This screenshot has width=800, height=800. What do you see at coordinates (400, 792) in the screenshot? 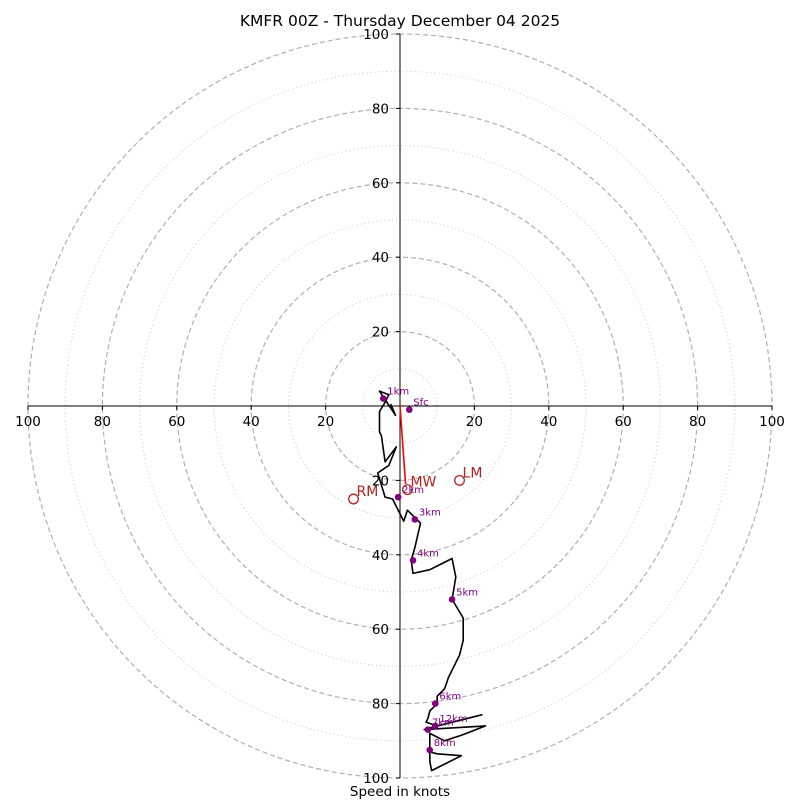
I see `x-axis-label: Speed in knots` at bounding box center [400, 792].